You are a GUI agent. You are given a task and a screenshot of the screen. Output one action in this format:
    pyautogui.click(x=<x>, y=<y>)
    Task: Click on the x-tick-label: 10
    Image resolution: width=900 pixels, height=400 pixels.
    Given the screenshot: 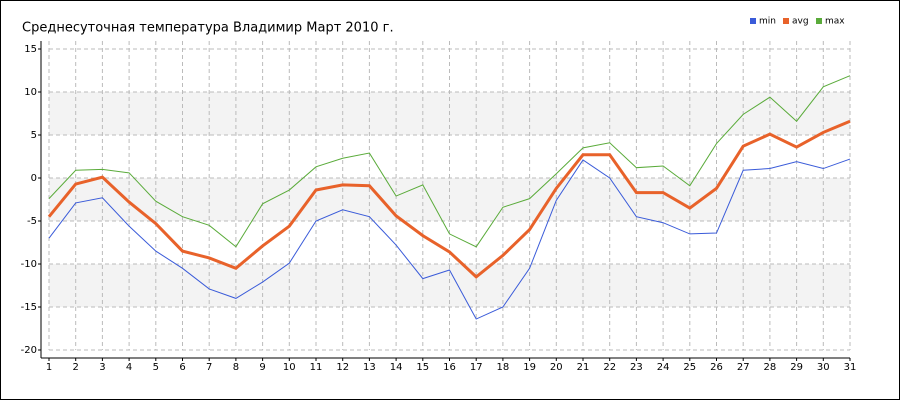 What is the action you would take?
    pyautogui.click(x=289, y=367)
    